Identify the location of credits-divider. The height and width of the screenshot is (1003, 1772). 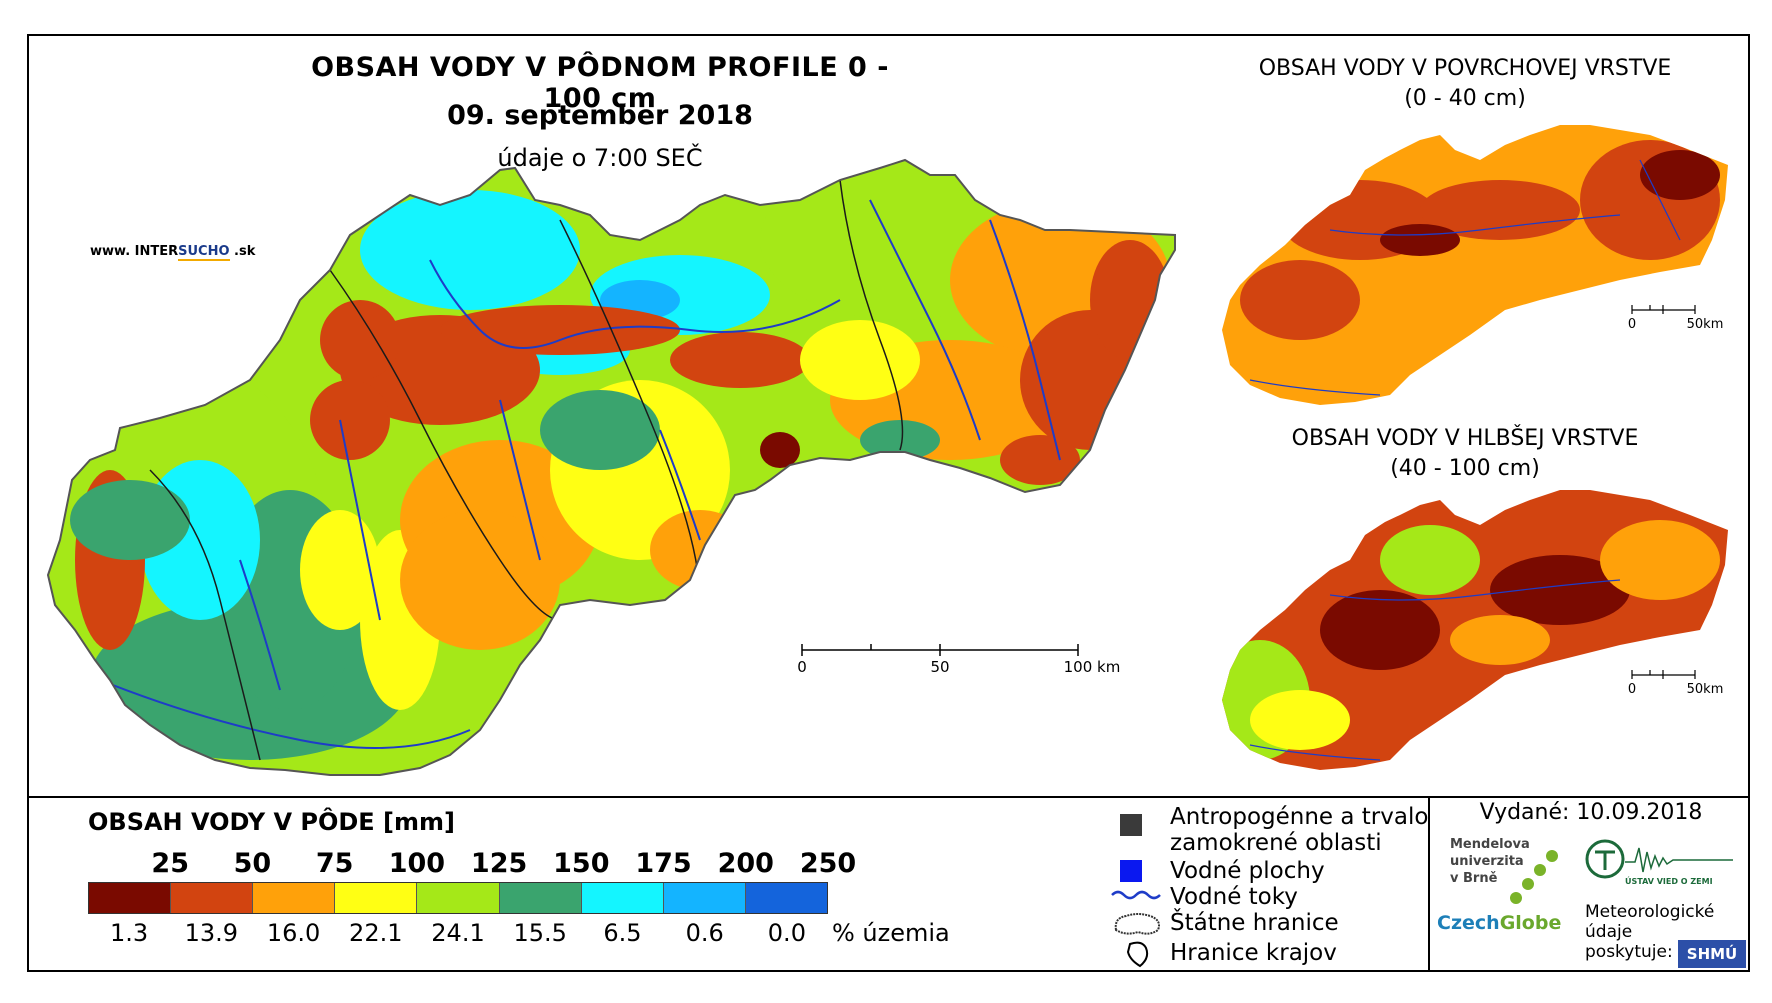
(1429, 884).